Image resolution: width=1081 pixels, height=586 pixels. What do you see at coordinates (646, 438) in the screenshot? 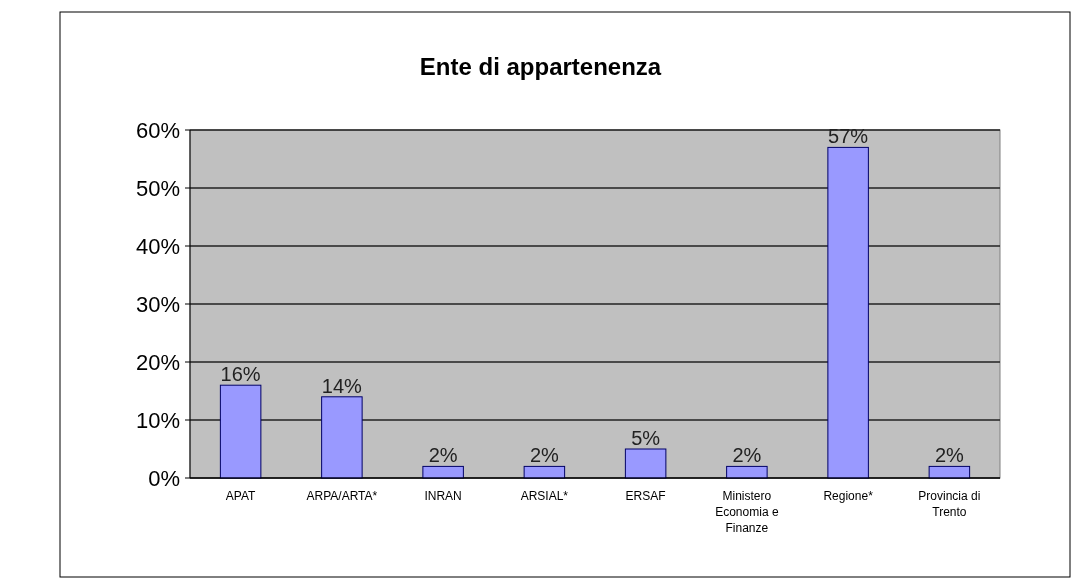
I see `data-label: 5%` at bounding box center [646, 438].